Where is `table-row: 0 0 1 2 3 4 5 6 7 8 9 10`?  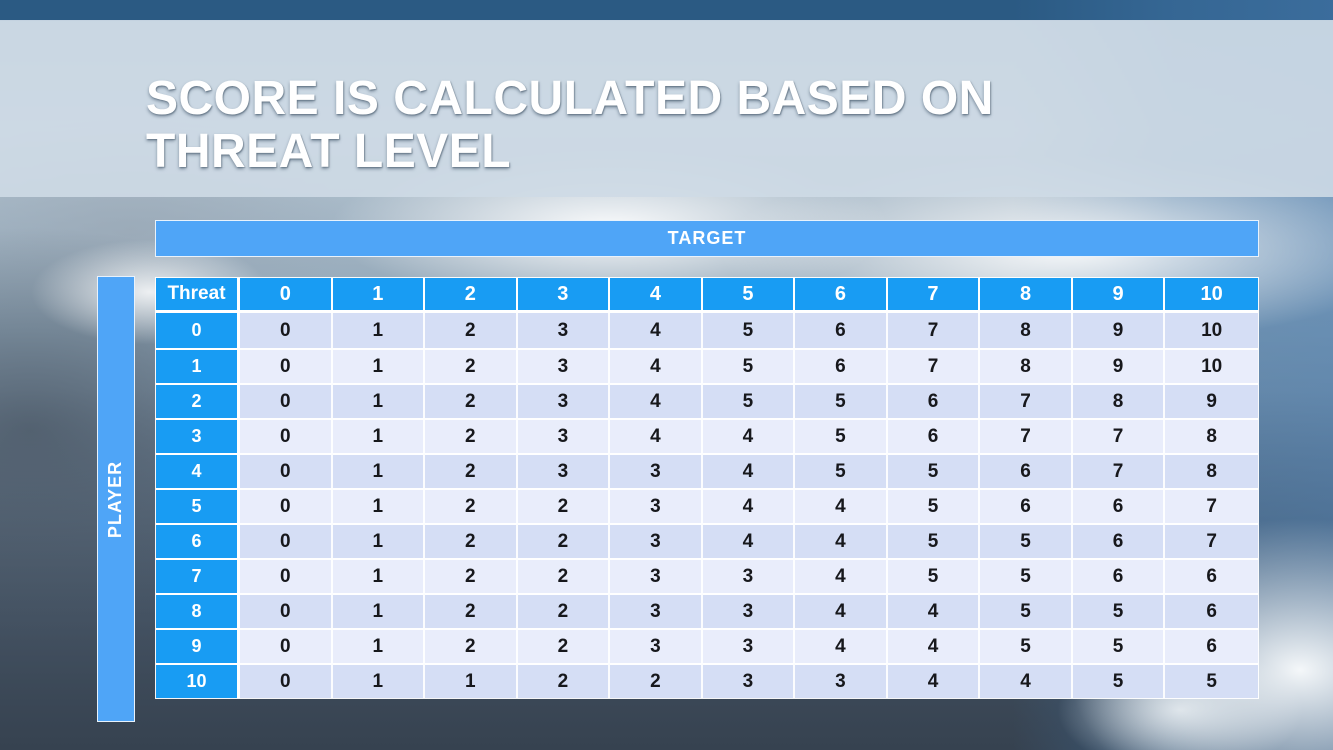
table-row: 0 0 1 2 3 4 5 6 7 8 9 10 is located at coordinates (707, 330).